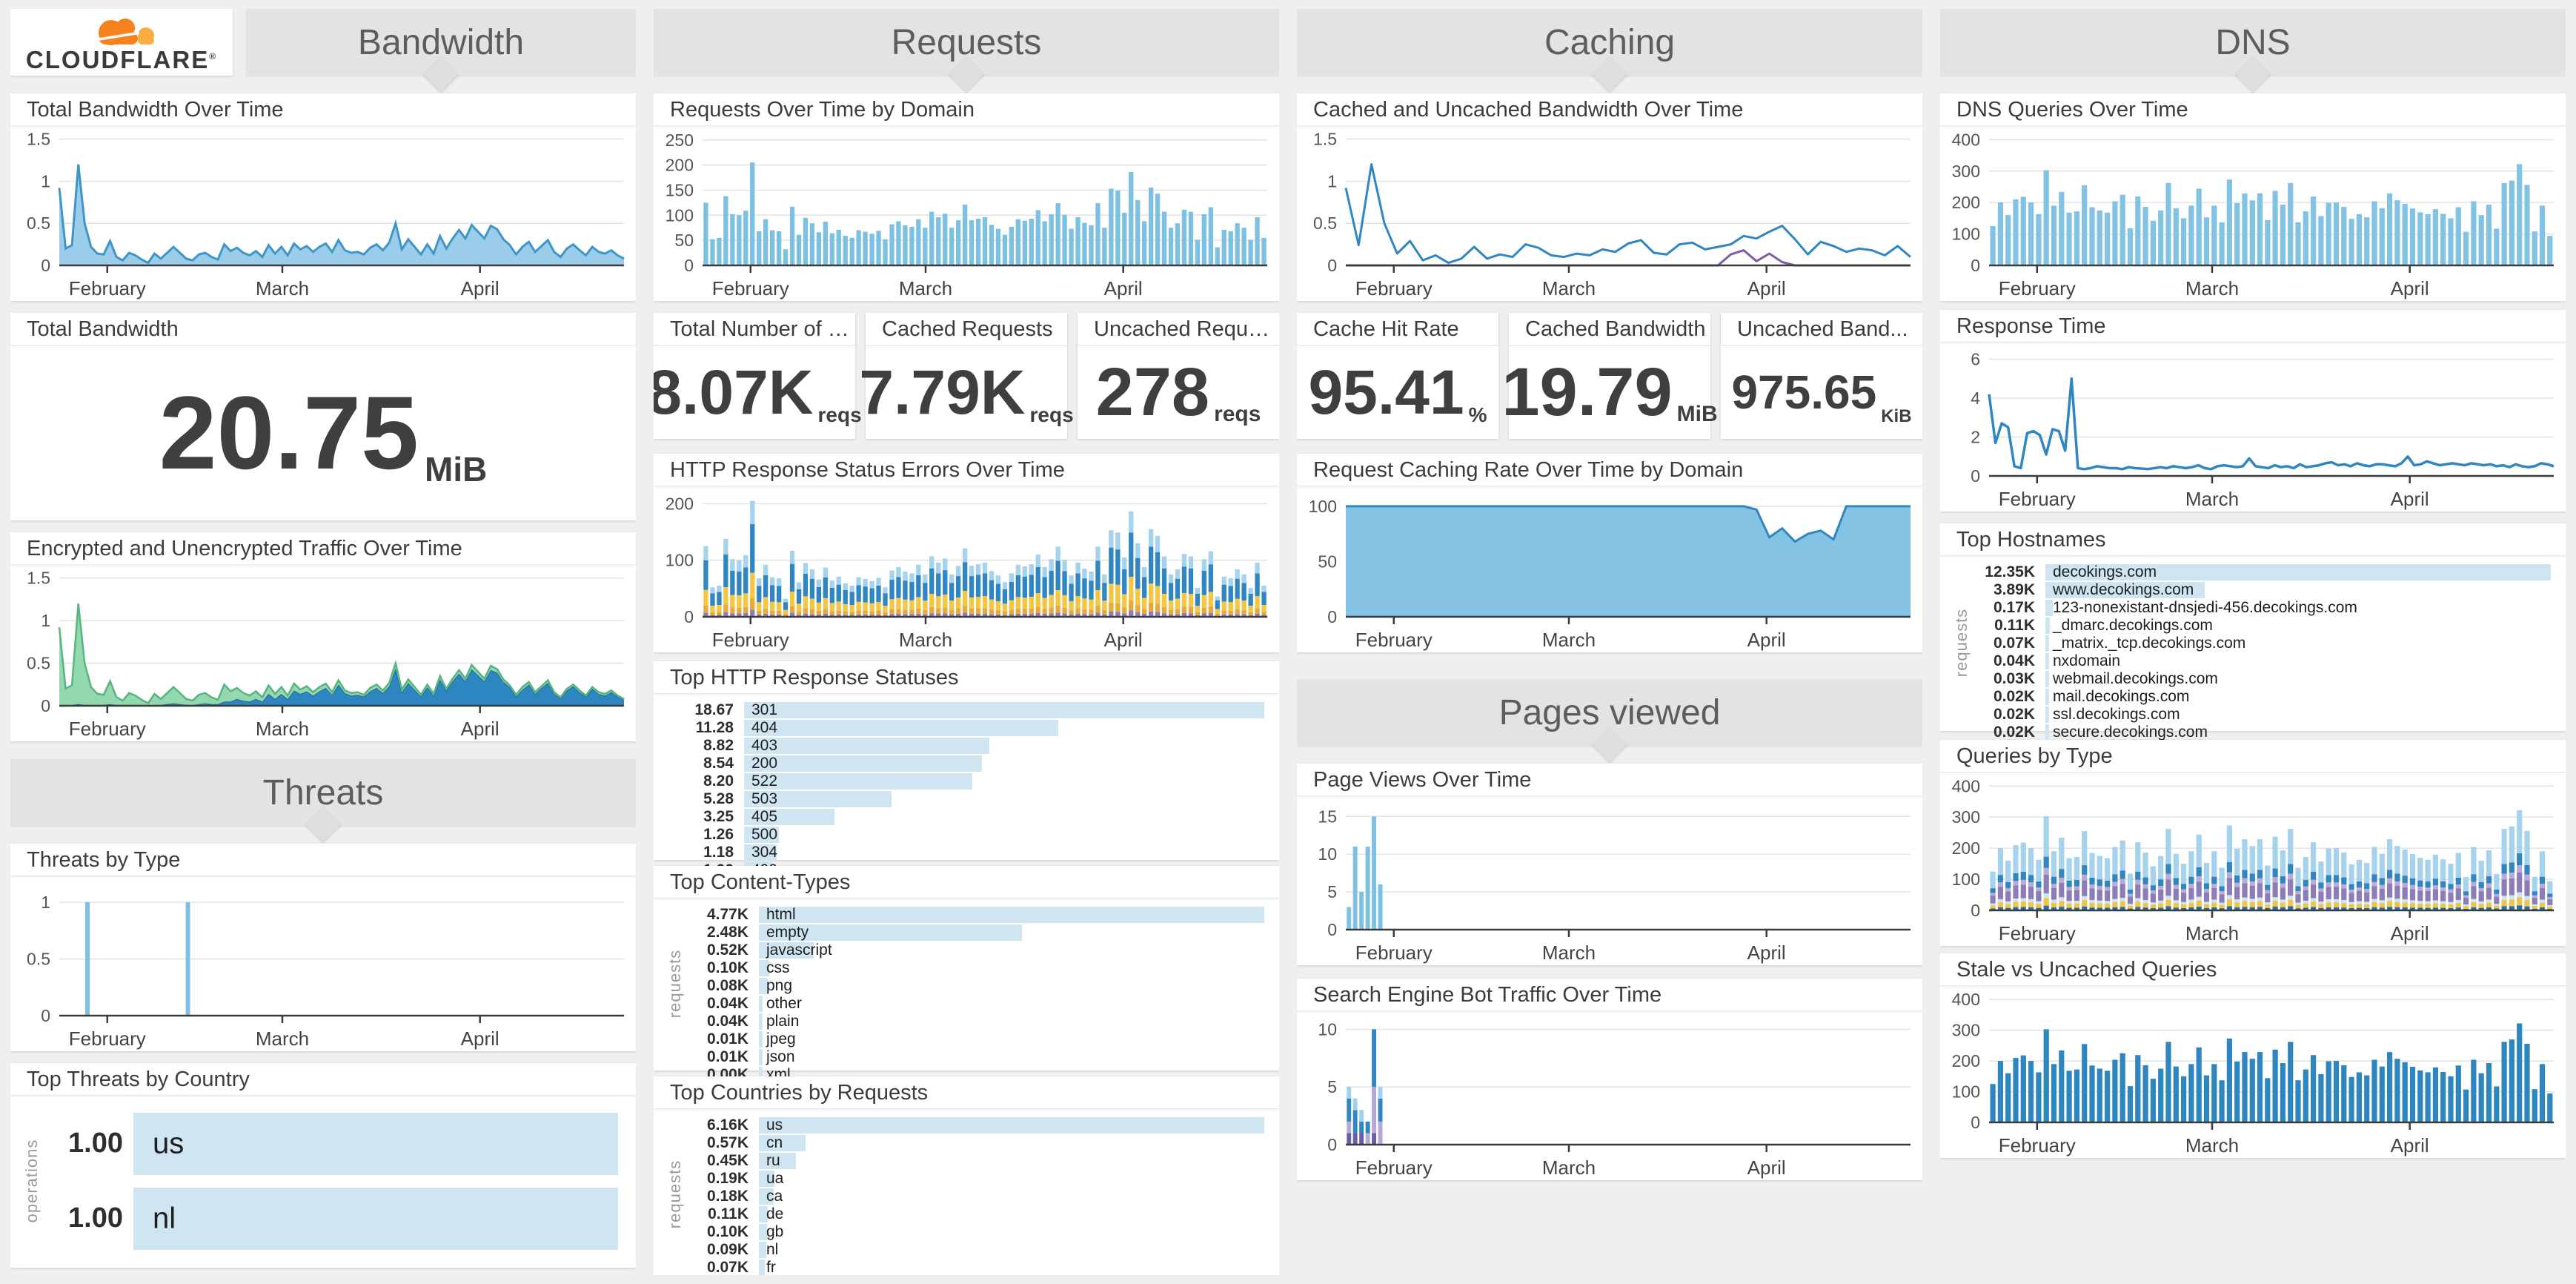  What do you see at coordinates (1397, 329) in the screenshot?
I see `stat-label: Cache Hit Rate` at bounding box center [1397, 329].